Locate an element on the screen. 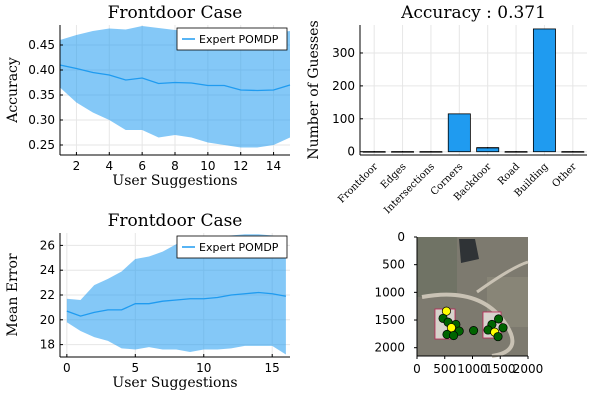 This screenshot has width=600, height=400. bar-building is located at coordinates (544, 90).